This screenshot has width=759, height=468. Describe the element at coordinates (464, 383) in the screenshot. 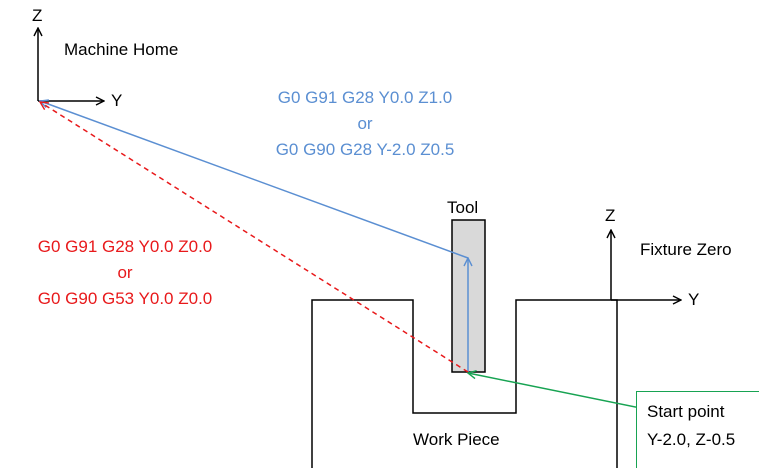

I see `work-piece-outline` at that location.